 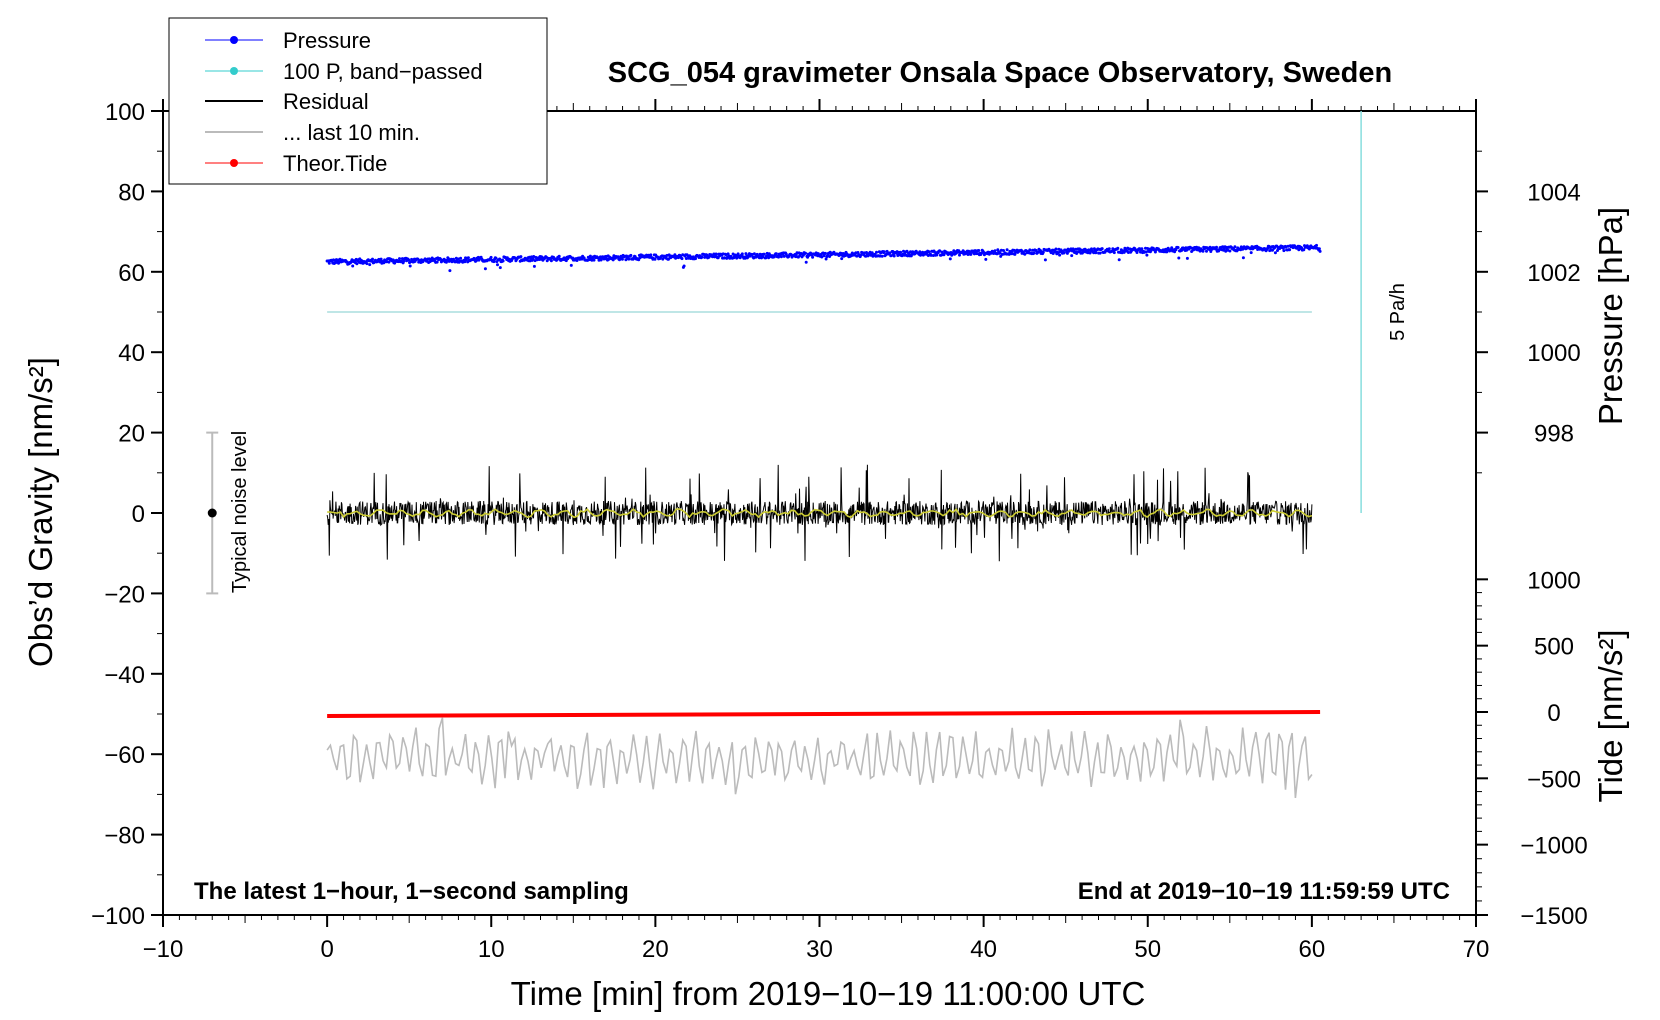 What do you see at coordinates (1312, 949) in the screenshot?
I see `x-tick-label: 60` at bounding box center [1312, 949].